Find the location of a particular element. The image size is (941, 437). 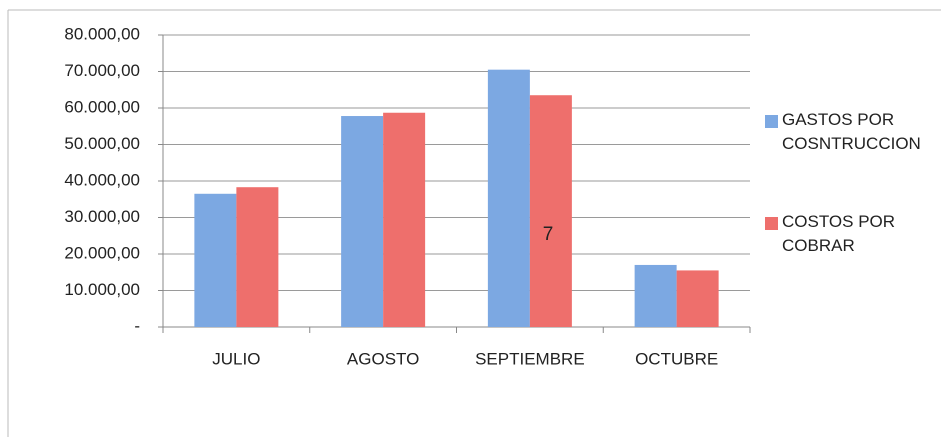

y-tick-label: 80.000,00 is located at coordinates (102, 33).